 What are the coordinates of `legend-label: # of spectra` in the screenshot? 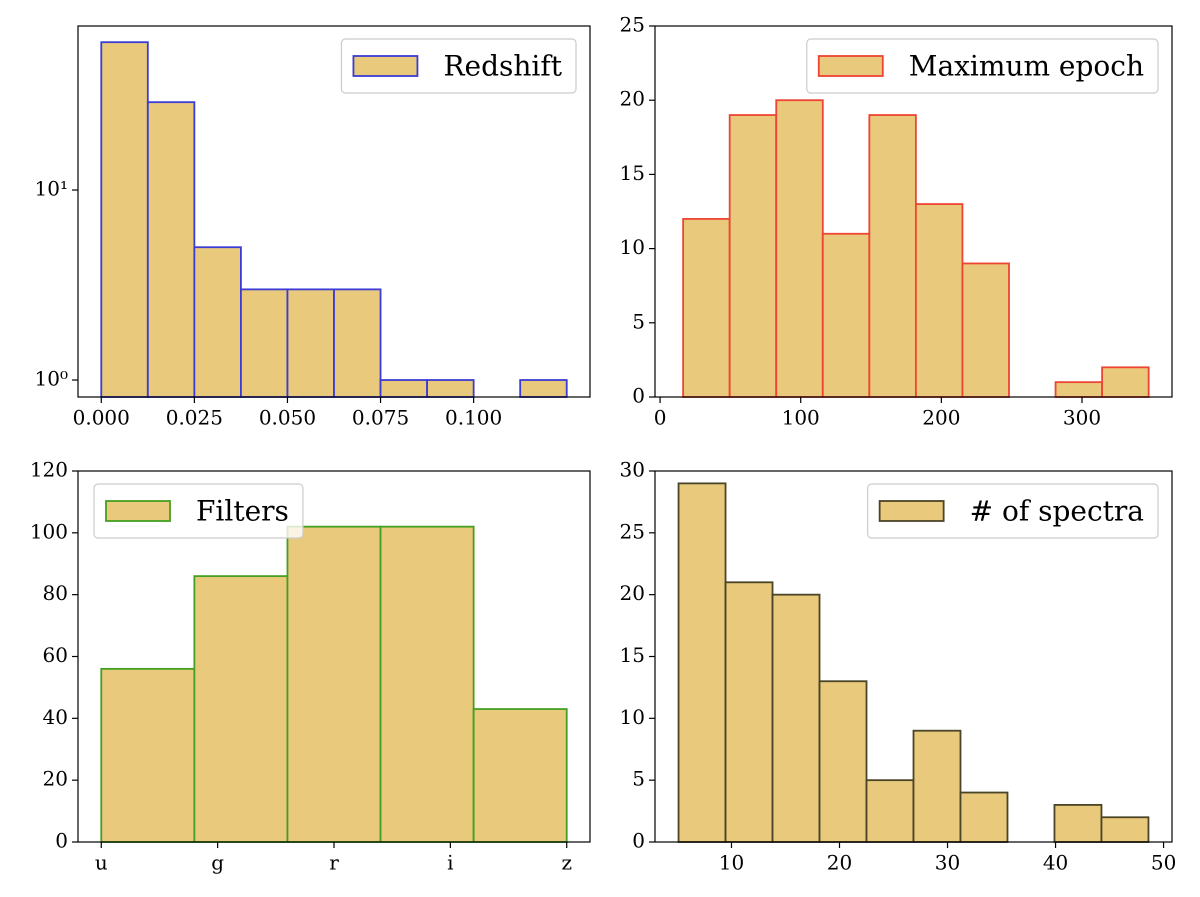 It's located at (1057, 511).